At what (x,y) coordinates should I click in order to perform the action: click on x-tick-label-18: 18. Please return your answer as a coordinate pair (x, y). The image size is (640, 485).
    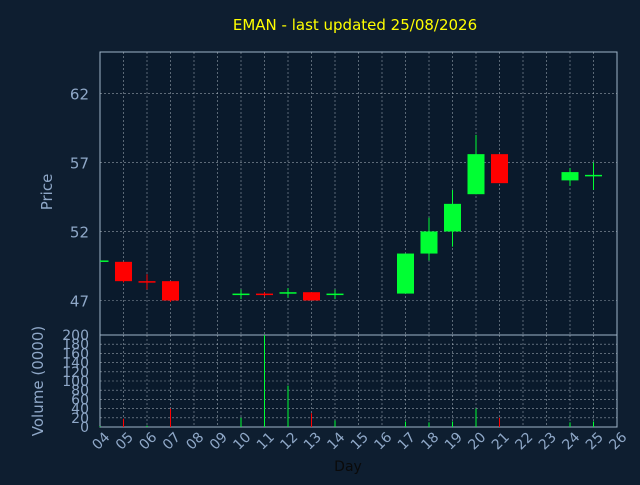
    Looking at the image, I should click on (430, 441).